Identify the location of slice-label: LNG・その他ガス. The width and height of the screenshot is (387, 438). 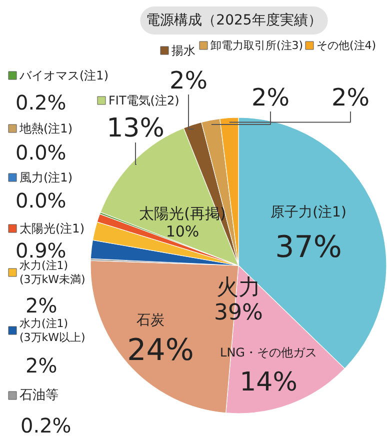
(268, 353).